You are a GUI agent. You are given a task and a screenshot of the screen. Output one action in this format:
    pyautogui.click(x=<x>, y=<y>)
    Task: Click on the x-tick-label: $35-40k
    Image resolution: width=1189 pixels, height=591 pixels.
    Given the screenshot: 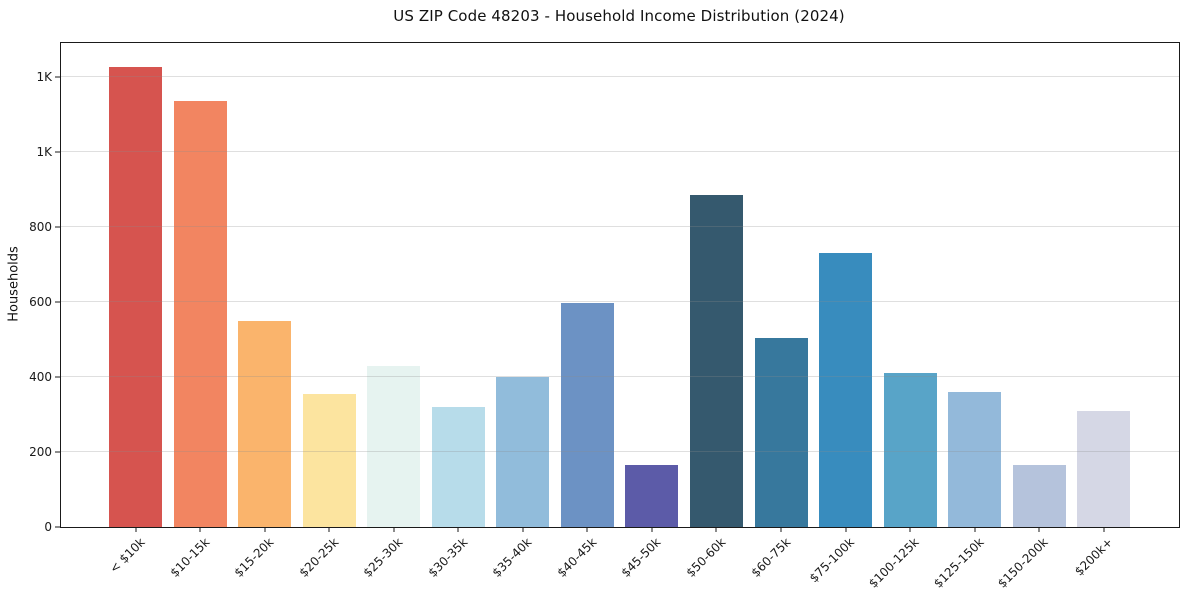 What is the action you would take?
    pyautogui.click(x=512, y=557)
    